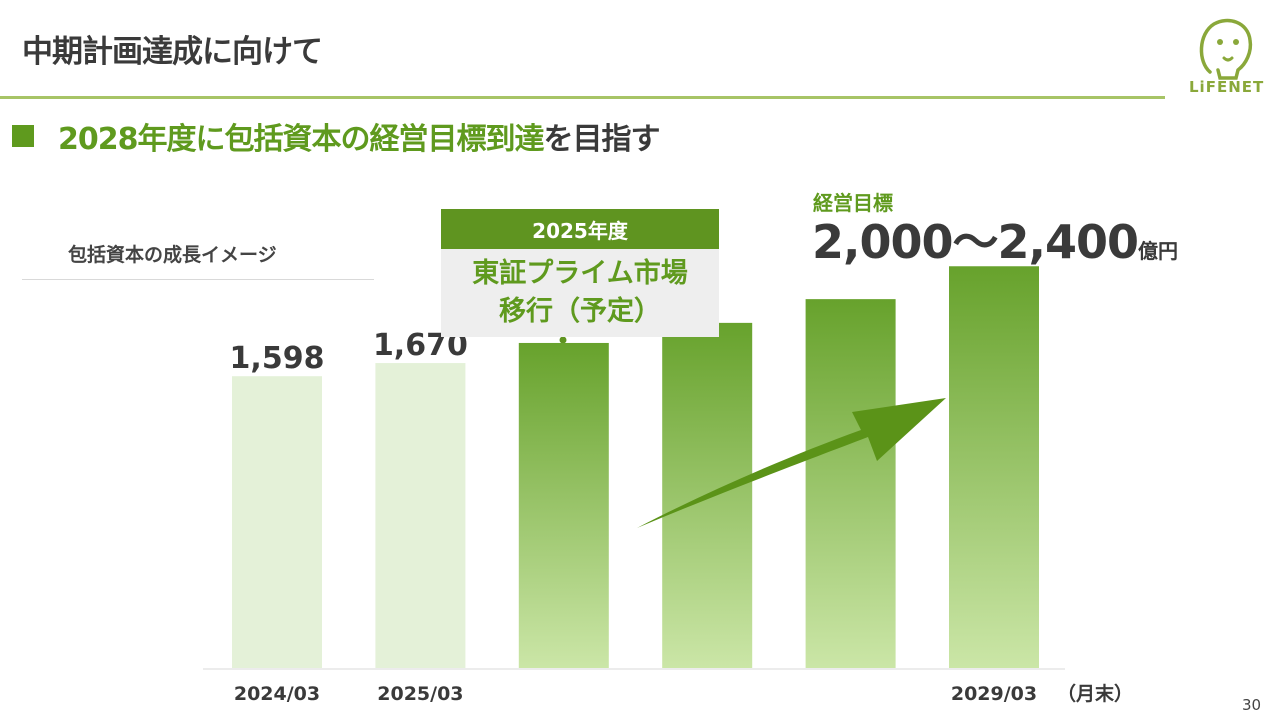 This screenshot has width=1280, height=720. Describe the element at coordinates (198, 279) in the screenshot. I see `chart-title-divider` at that location.